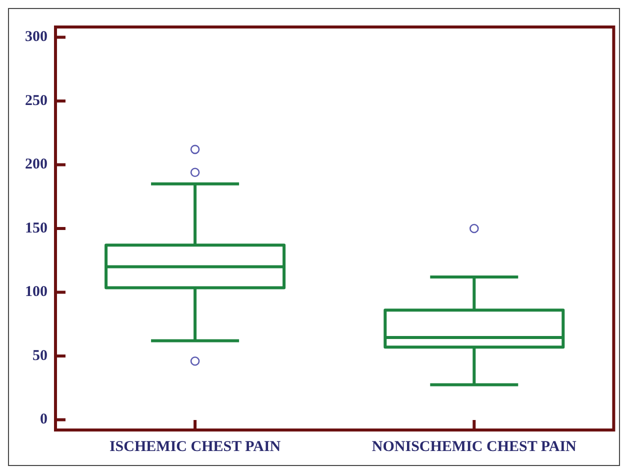 The height and width of the screenshot is (474, 626). What do you see at coordinates (36, 228) in the screenshot?
I see `y-tick-label: 150` at bounding box center [36, 228].